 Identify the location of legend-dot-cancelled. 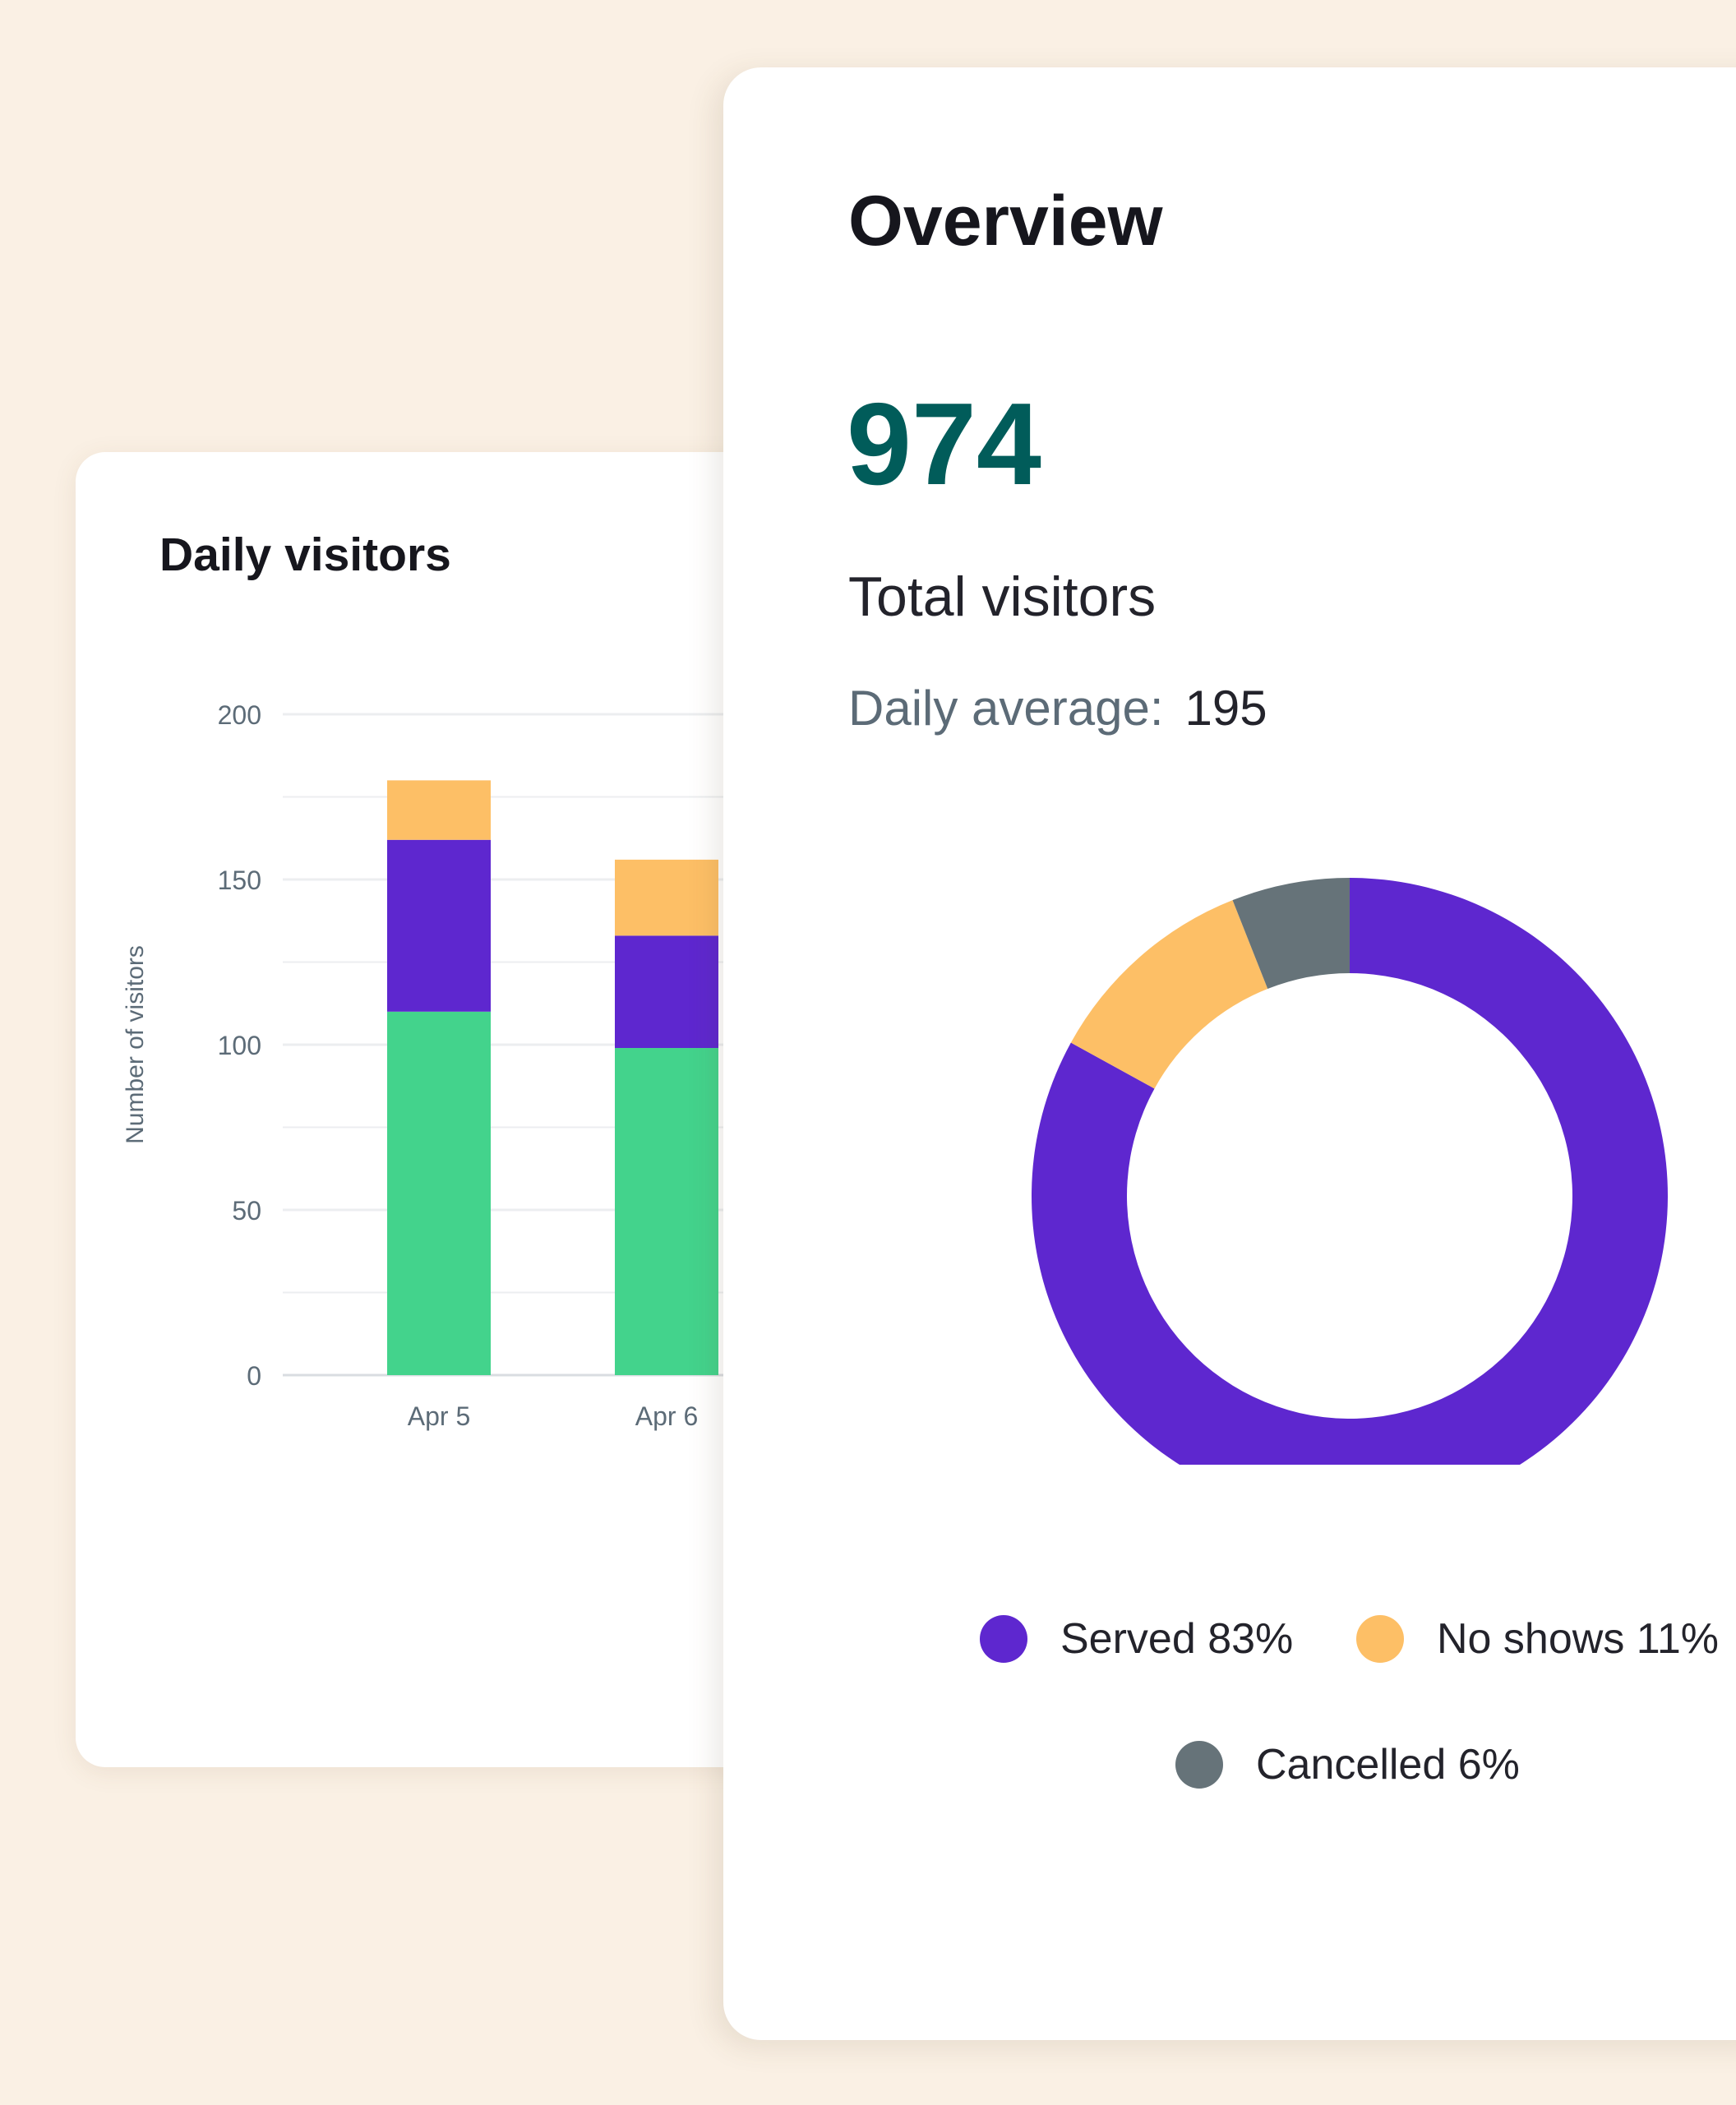
(1199, 1765).